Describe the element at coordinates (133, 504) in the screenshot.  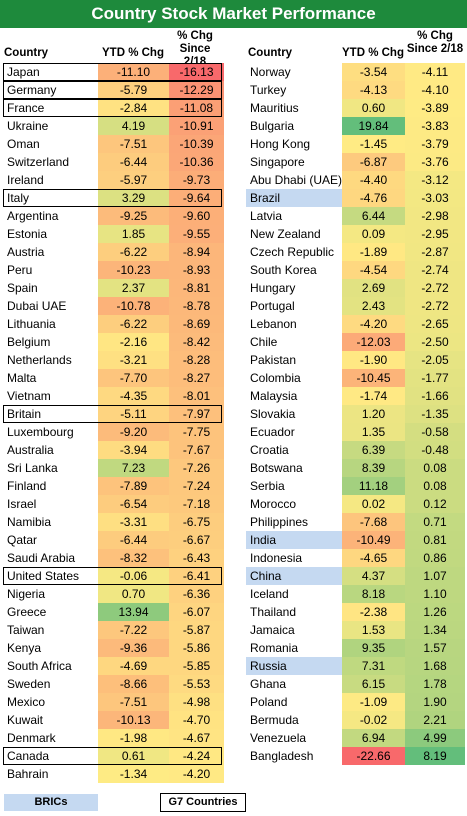
I see `ytd-value: -6.54` at that location.